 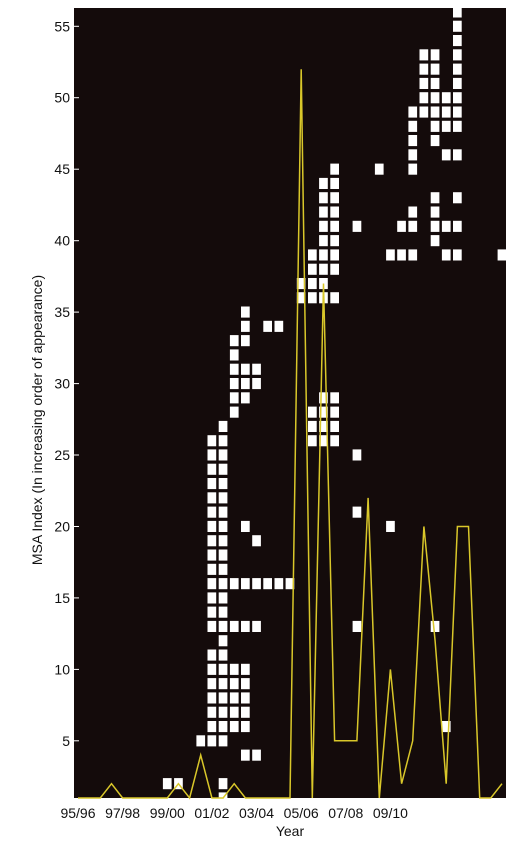 What do you see at coordinates (256, 813) in the screenshot?
I see `x-tick-label: 03/04` at bounding box center [256, 813].